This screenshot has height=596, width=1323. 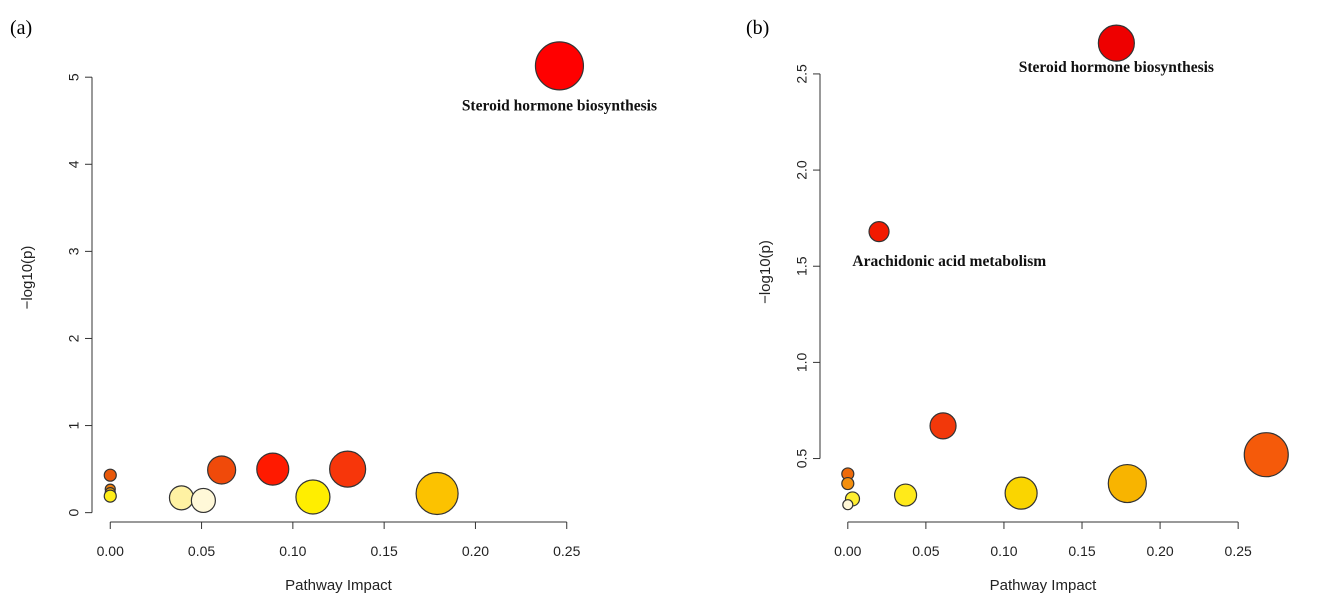 What do you see at coordinates (74, 425) in the screenshot?
I see `y-tick-label: 1` at bounding box center [74, 425].